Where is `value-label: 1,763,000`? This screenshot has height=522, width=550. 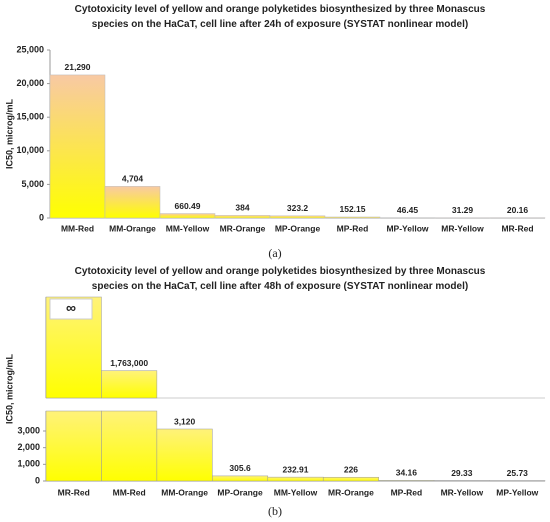
value-label: 1,763,000 is located at coordinates (129, 363).